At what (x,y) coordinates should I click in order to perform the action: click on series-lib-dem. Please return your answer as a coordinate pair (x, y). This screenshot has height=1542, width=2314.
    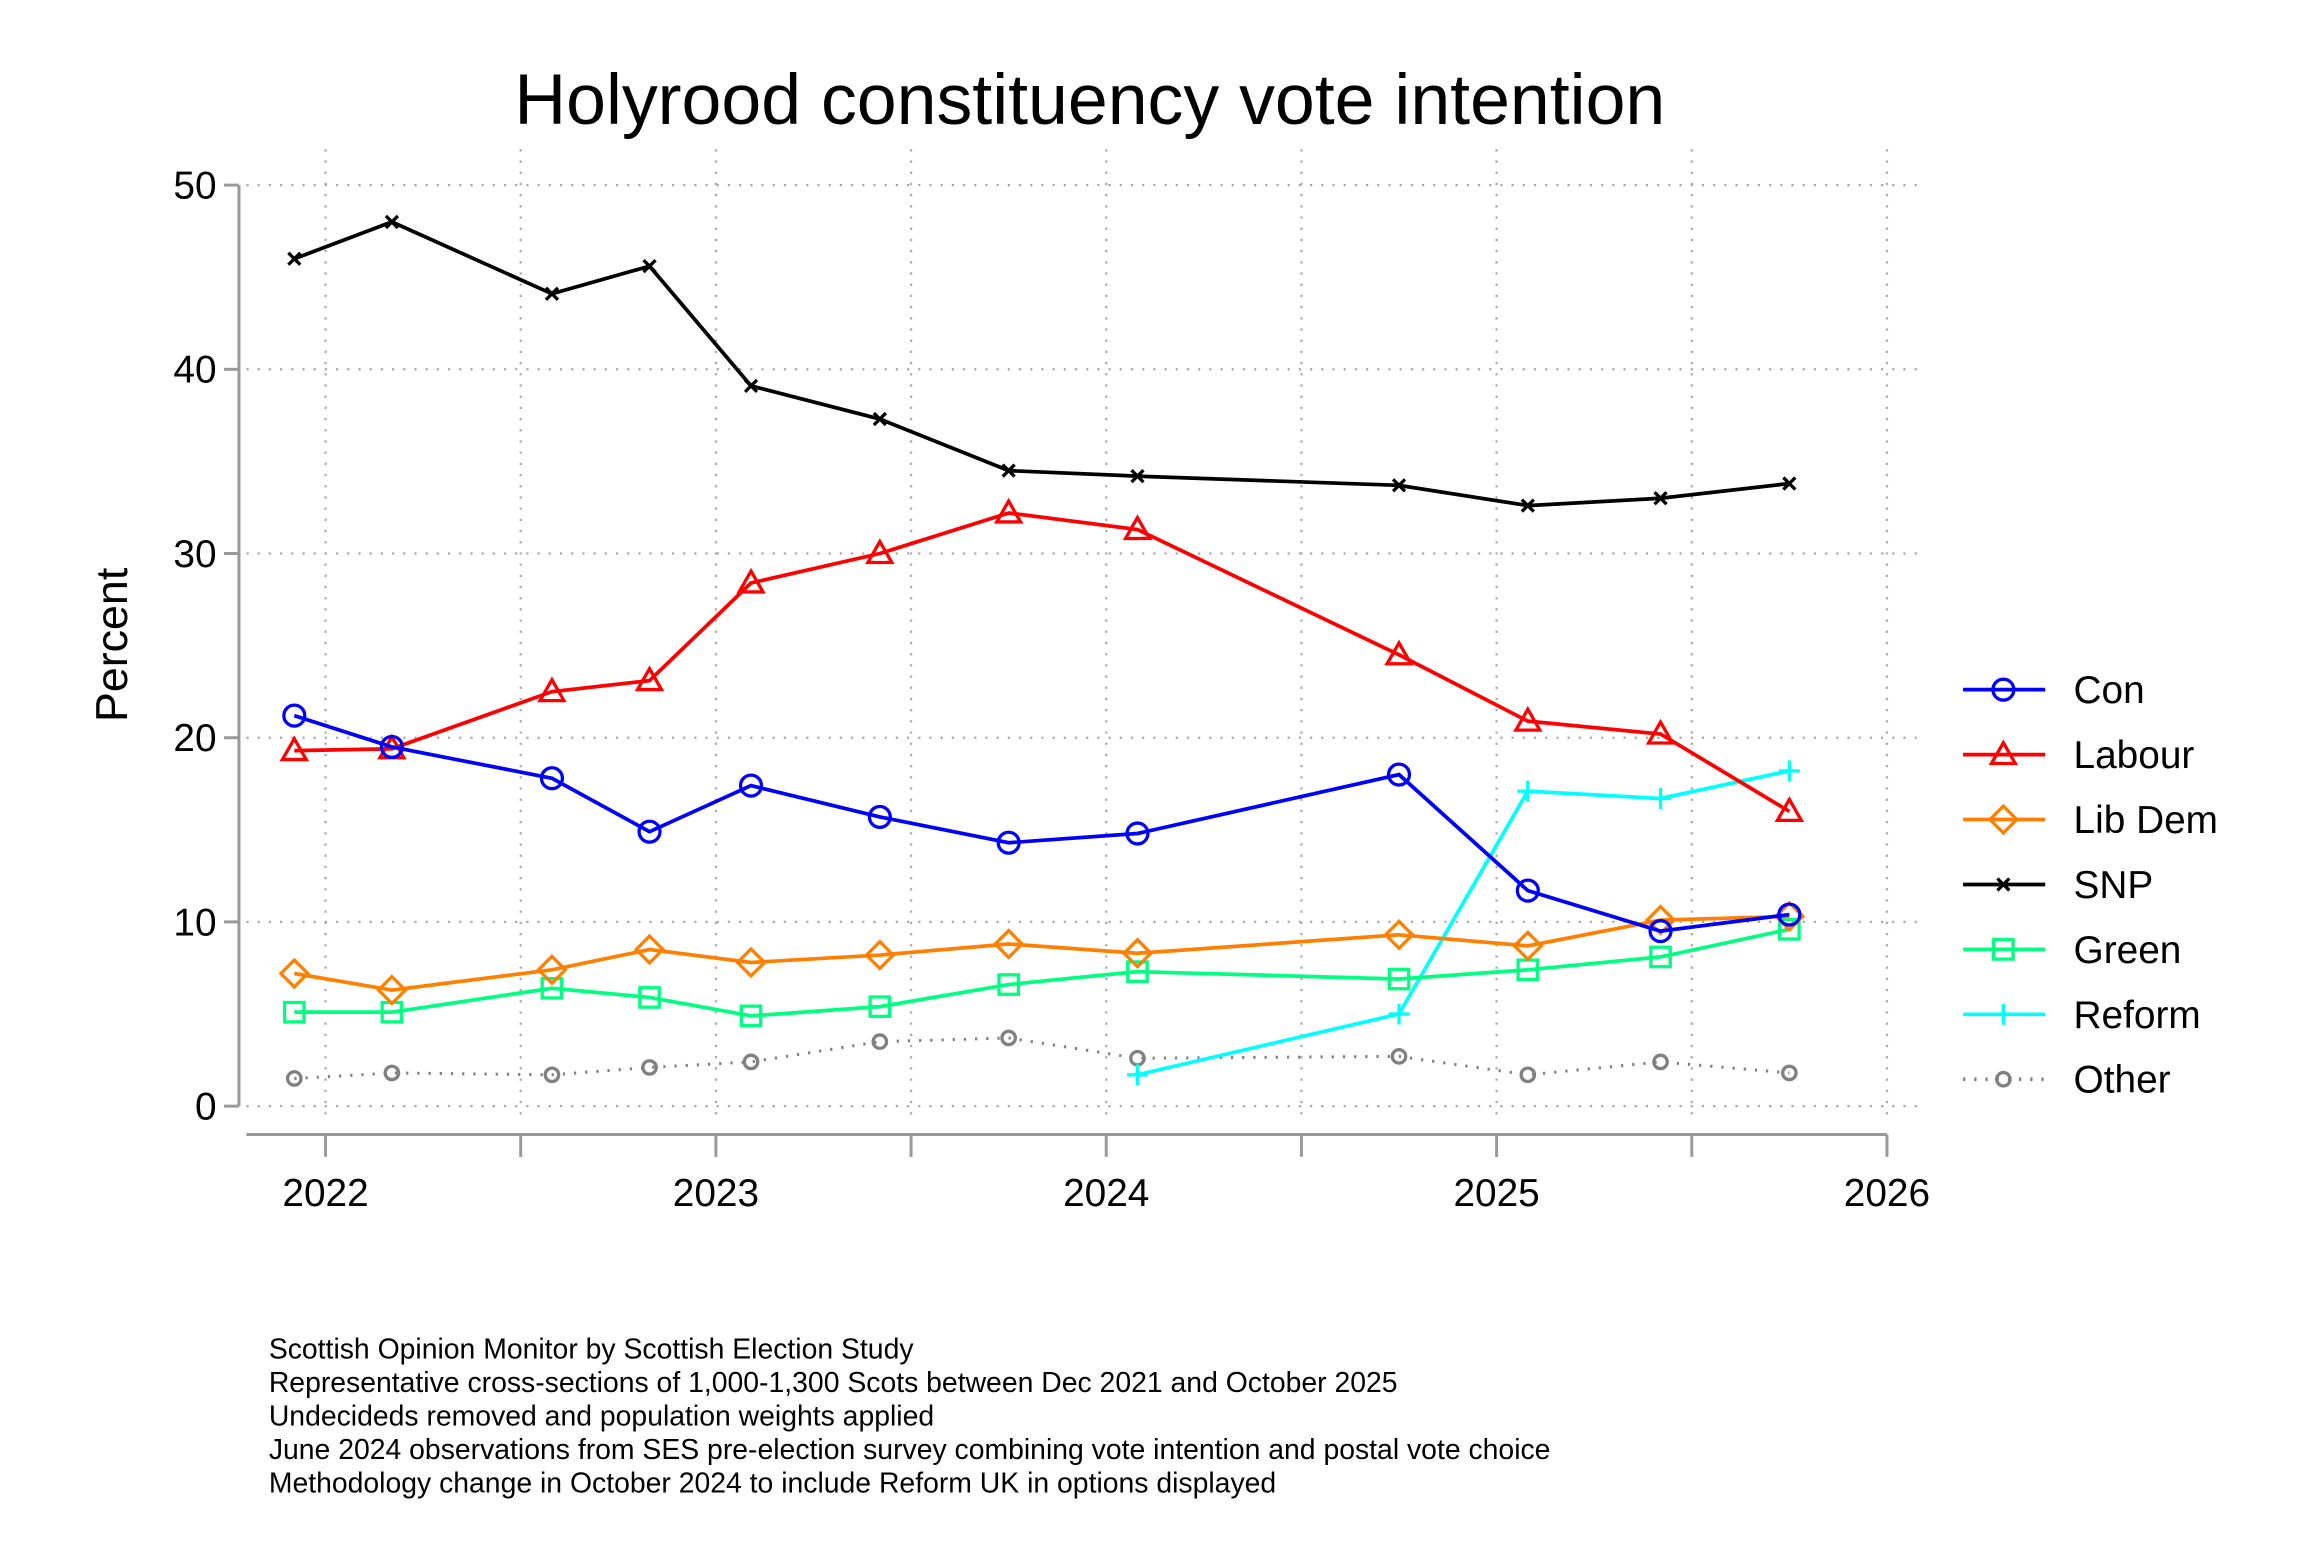
    Looking at the image, I should click on (1042, 953).